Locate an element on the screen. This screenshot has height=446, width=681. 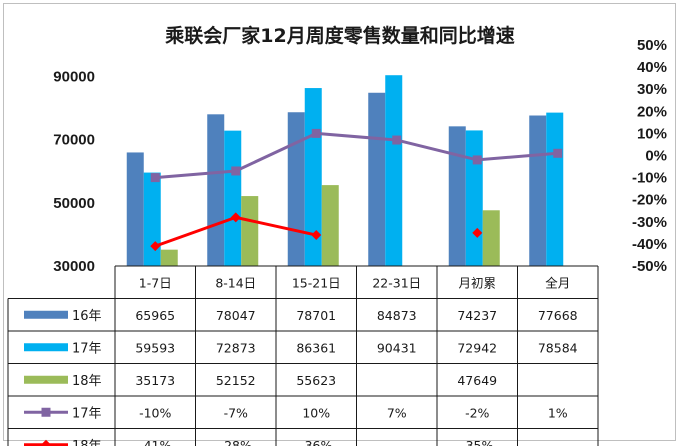
data-label: 84873 is located at coordinates (397, 315).